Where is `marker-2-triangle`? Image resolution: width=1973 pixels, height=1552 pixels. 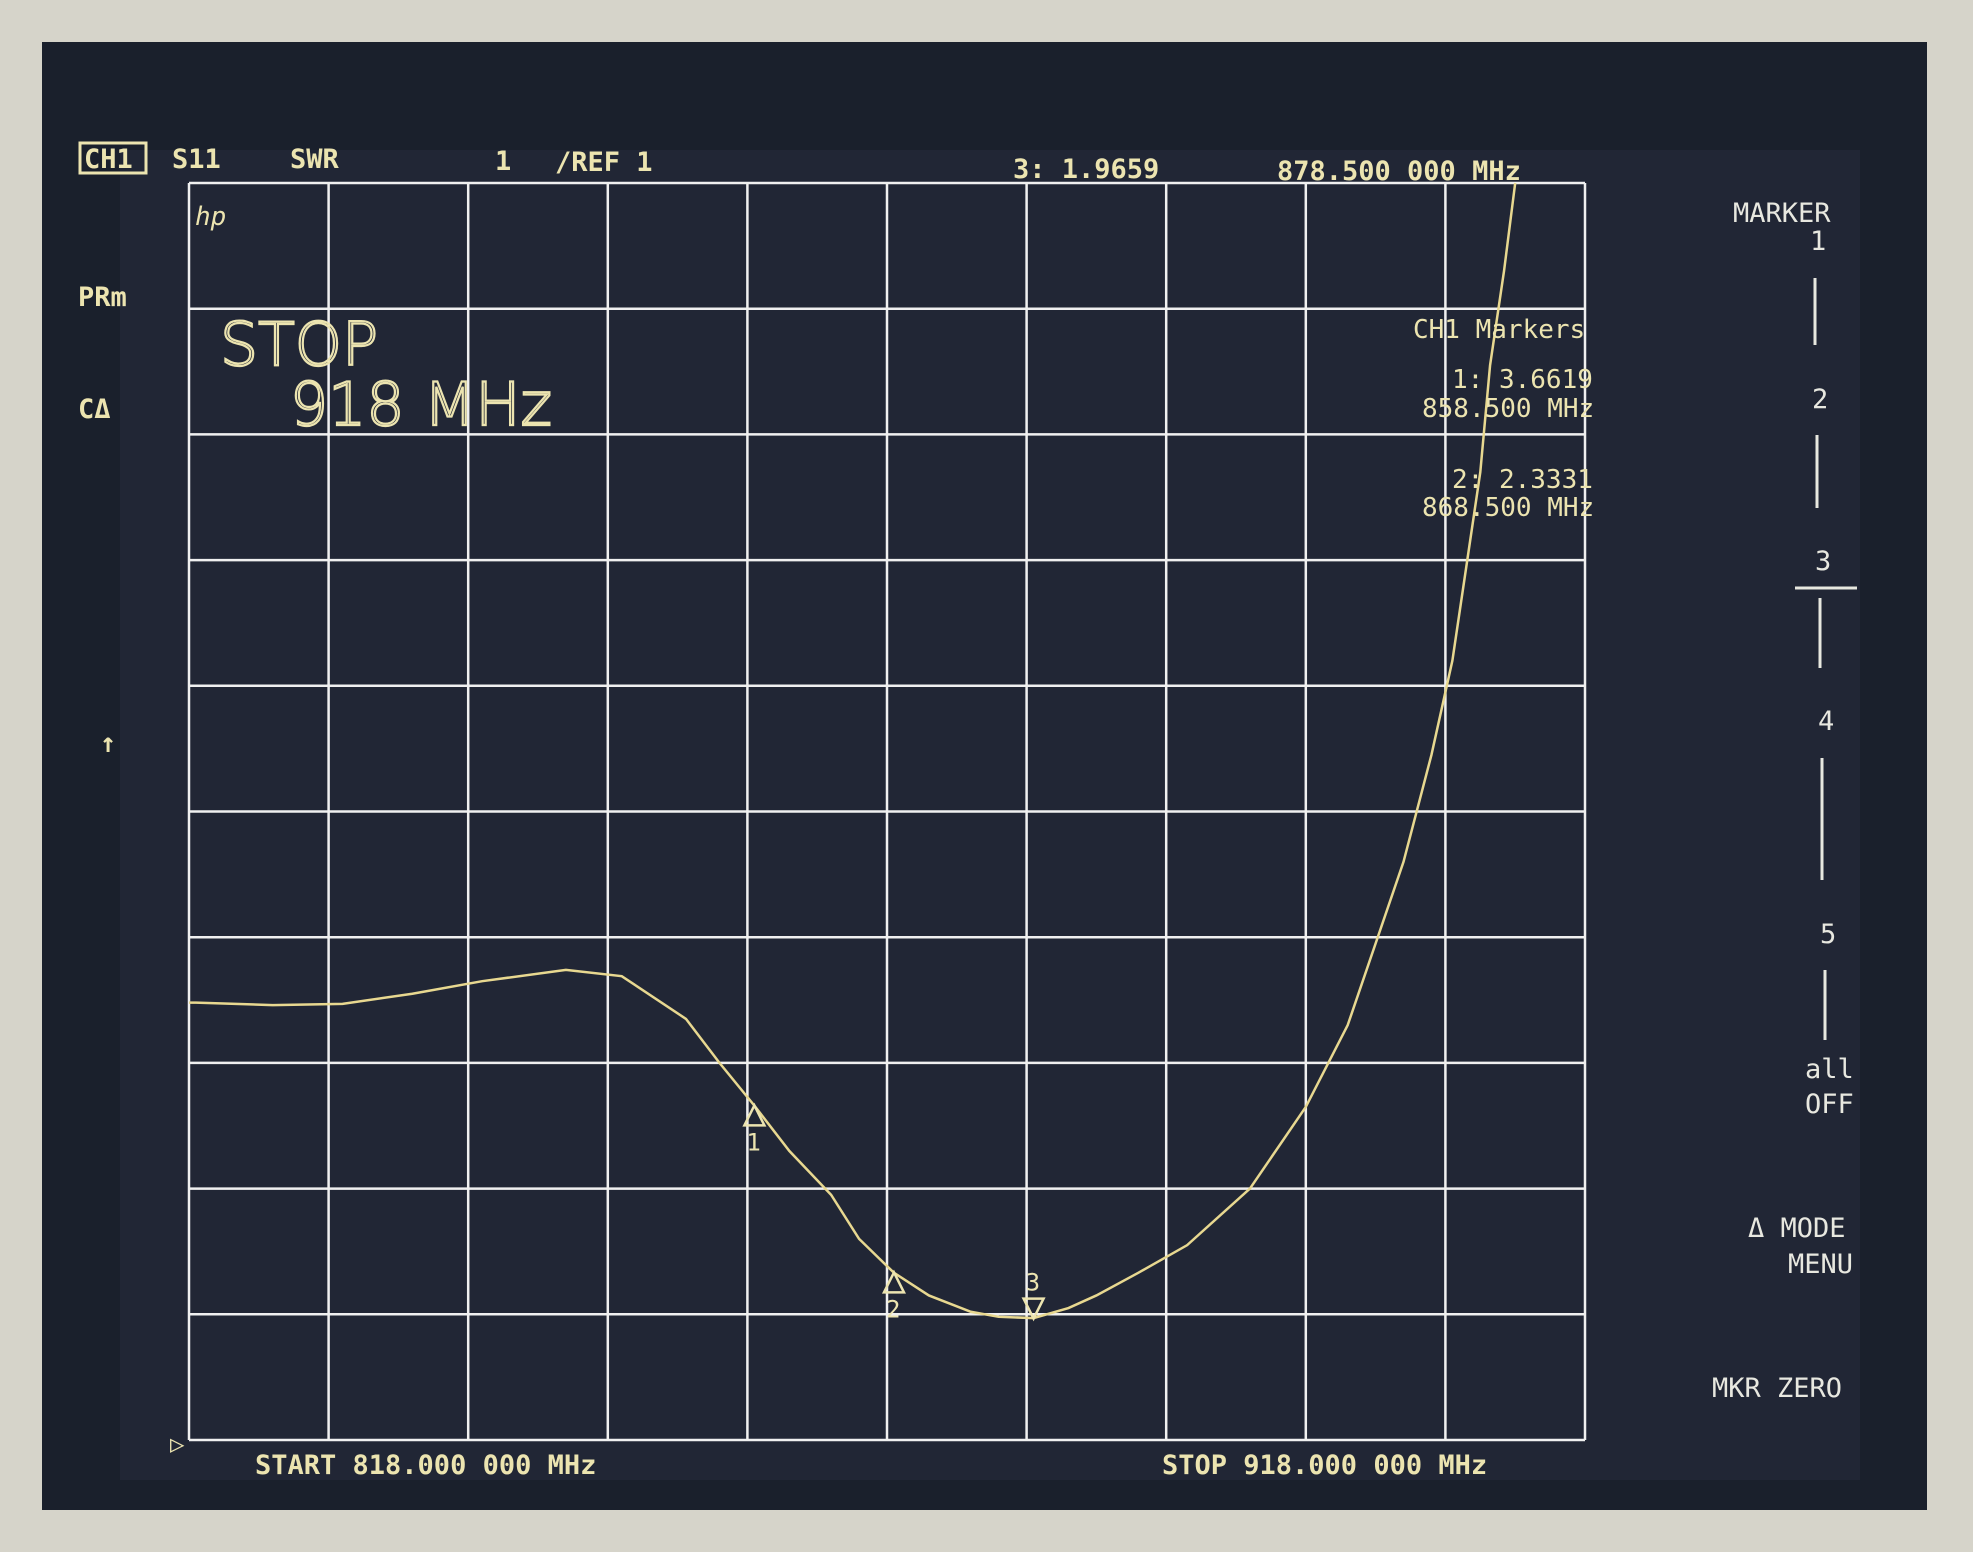
marker-2-triangle is located at coordinates (894, 1281).